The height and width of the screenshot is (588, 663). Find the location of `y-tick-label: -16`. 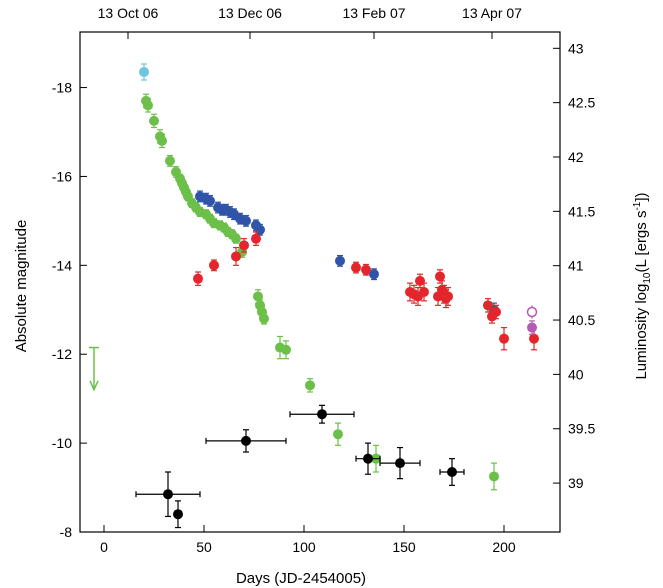

y-tick-label: -16 is located at coordinates (62, 176).